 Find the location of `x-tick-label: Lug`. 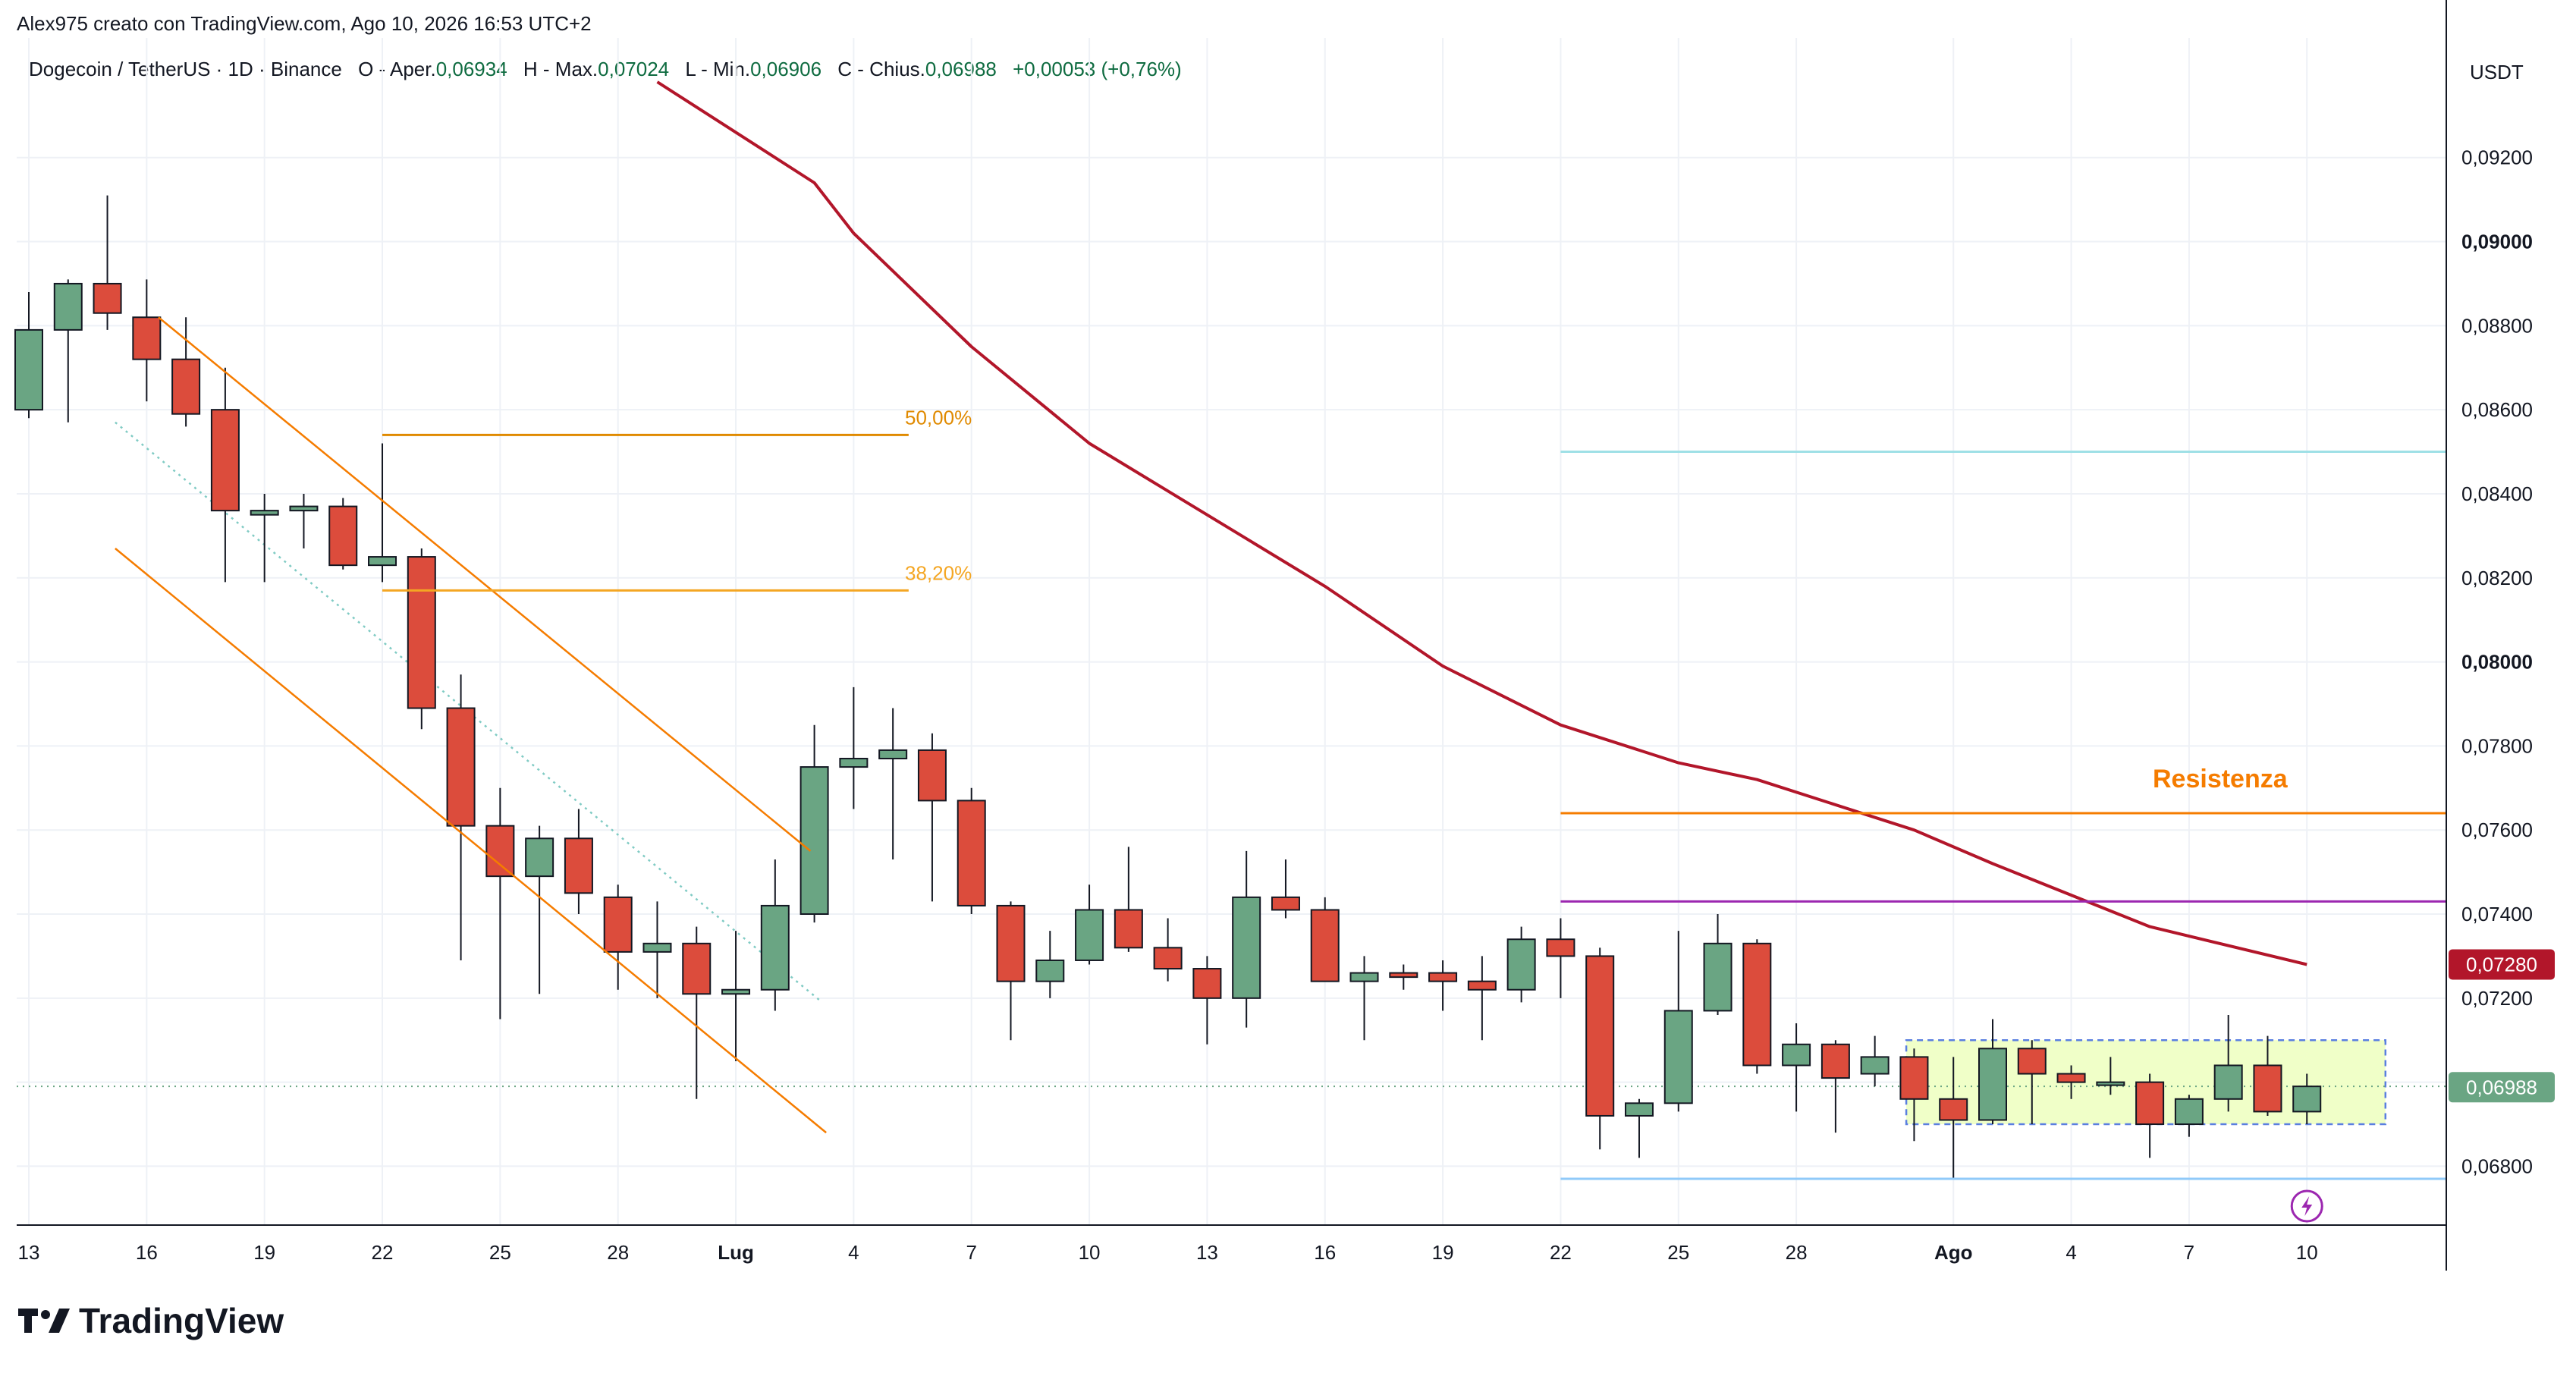

x-tick-label: Lug is located at coordinates (736, 1252).